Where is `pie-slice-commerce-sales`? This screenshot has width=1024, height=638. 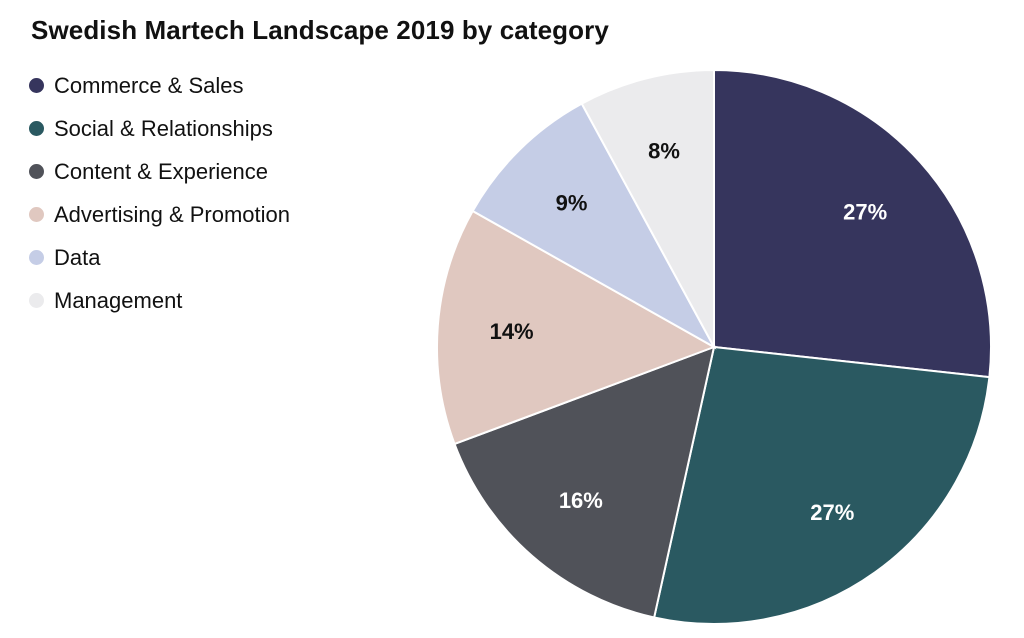 pie-slice-commerce-sales is located at coordinates (852, 223).